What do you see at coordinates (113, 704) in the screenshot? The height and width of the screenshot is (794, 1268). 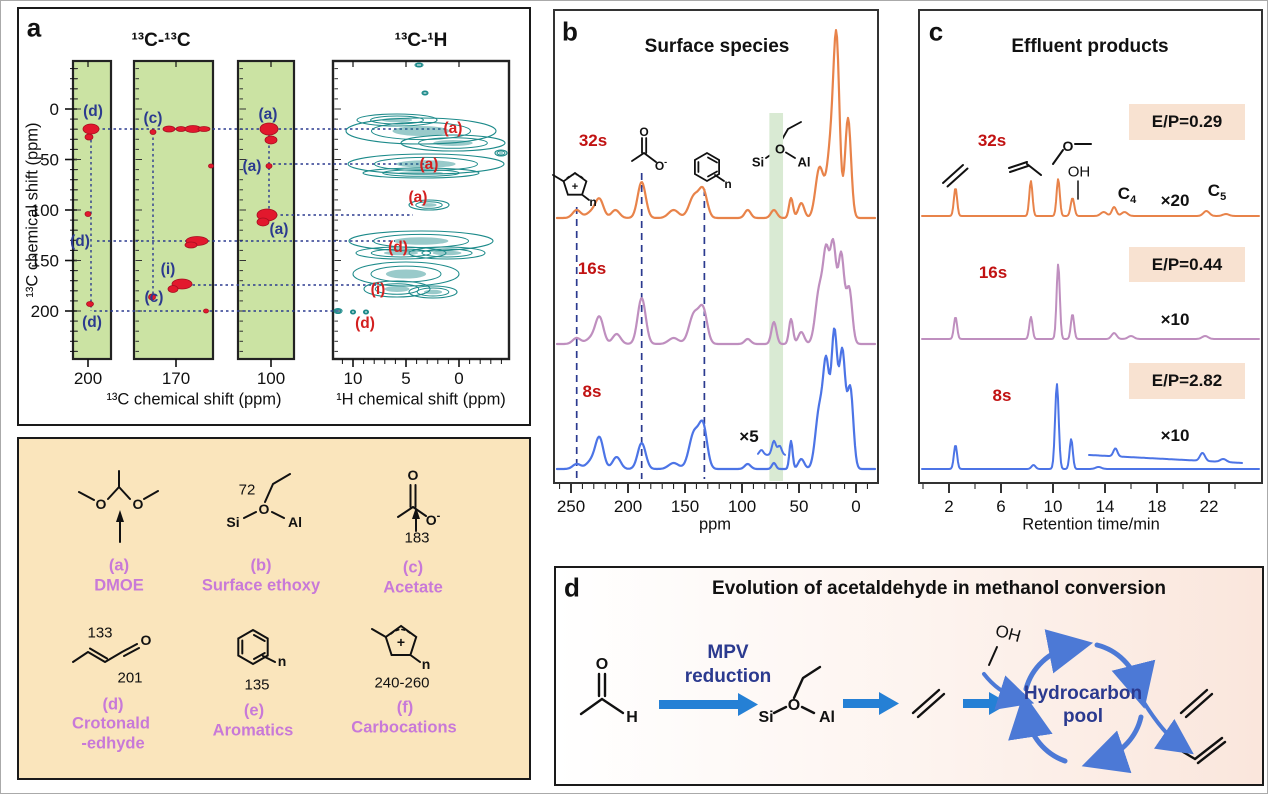 I see `legend-caption-d: (d)` at bounding box center [113, 704].